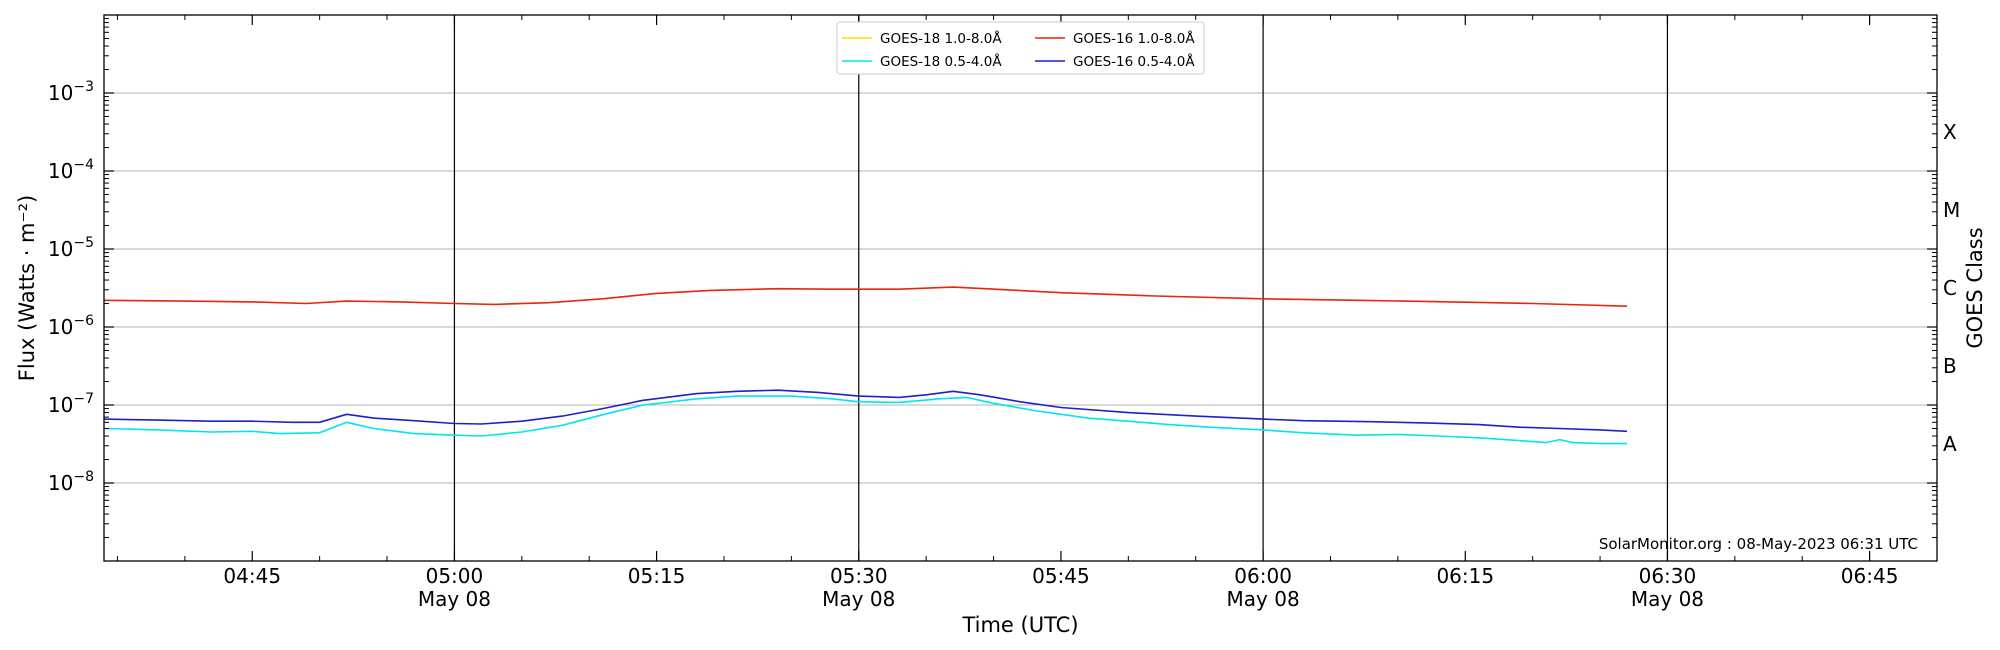  What do you see at coordinates (27, 288) in the screenshot?
I see `y-axis-label: Flux (Watts · m⁻²)` at bounding box center [27, 288].